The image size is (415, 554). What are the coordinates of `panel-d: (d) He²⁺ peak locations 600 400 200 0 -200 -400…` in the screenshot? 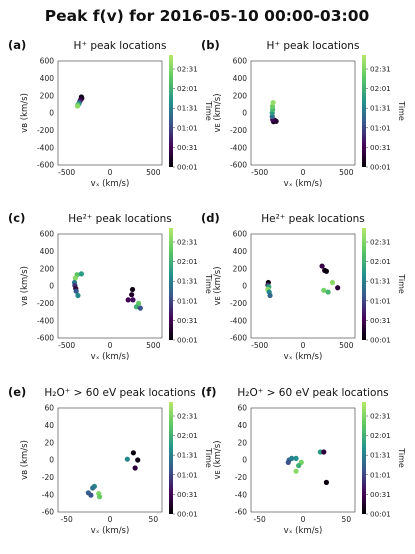 It's located at (303, 286).